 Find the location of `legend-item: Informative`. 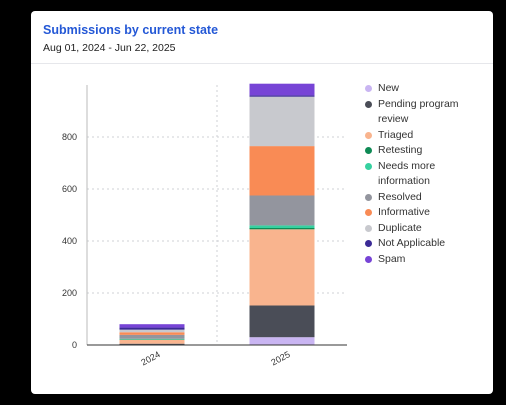

legend-item: Informative is located at coordinates (425, 213).